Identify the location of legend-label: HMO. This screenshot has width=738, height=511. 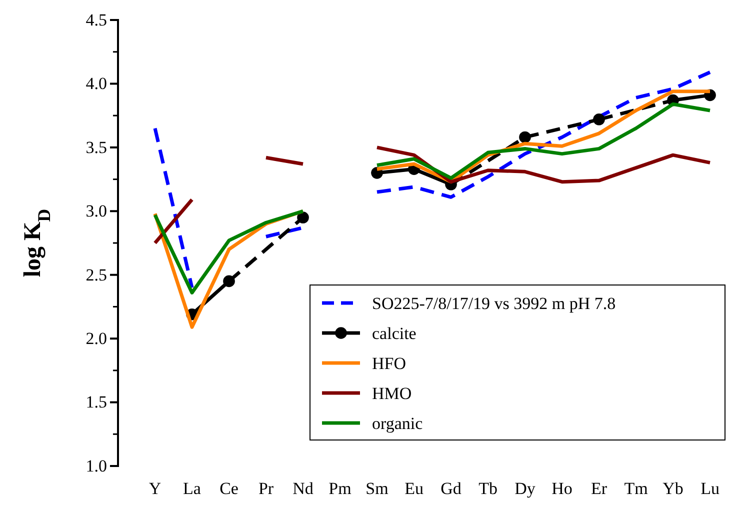
(392, 393).